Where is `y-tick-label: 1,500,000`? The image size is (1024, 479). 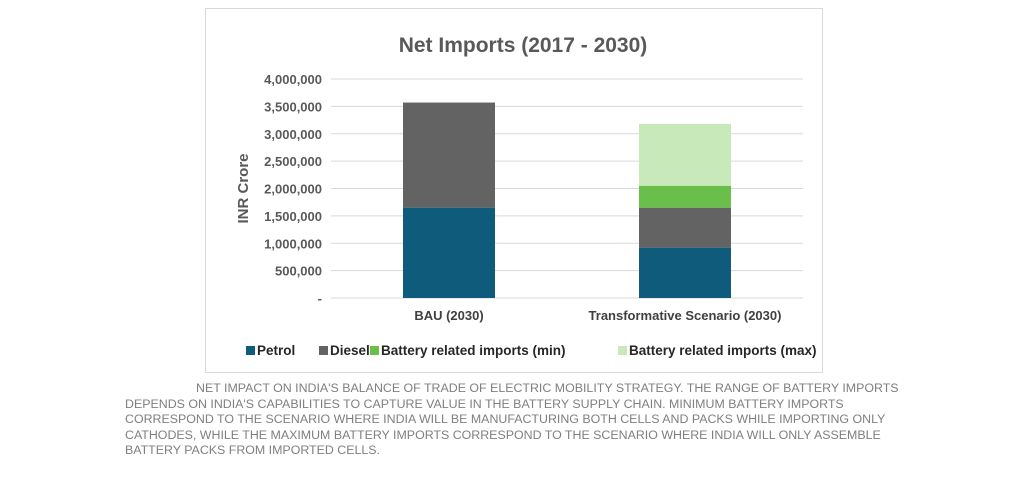 y-tick-label: 1,500,000 is located at coordinates (293, 216).